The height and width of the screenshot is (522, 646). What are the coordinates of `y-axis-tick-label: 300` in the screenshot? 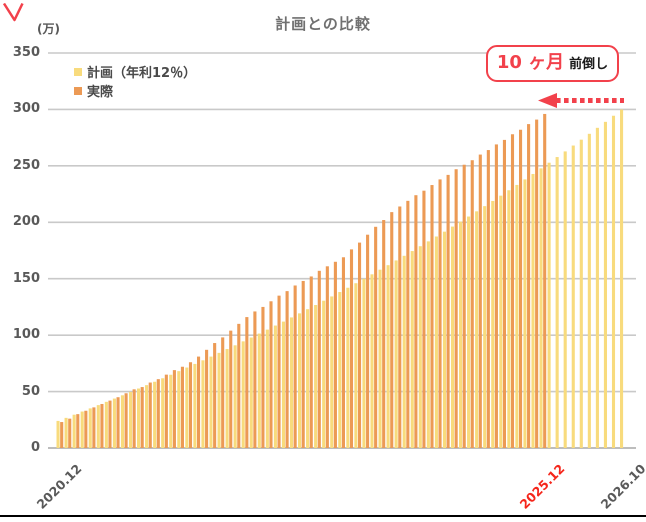 It's located at (26, 109).